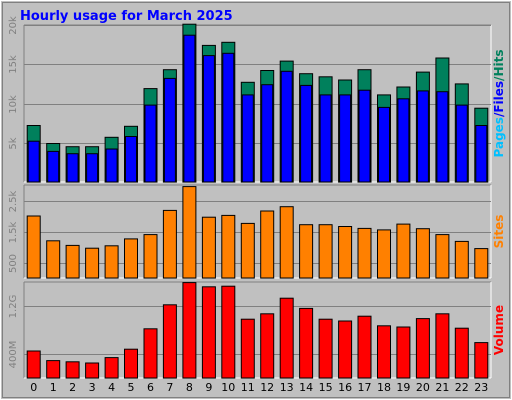 This screenshot has height=400, width=512. What do you see at coordinates (326, 387) in the screenshot?
I see `x-tick-label: 15` at bounding box center [326, 387].